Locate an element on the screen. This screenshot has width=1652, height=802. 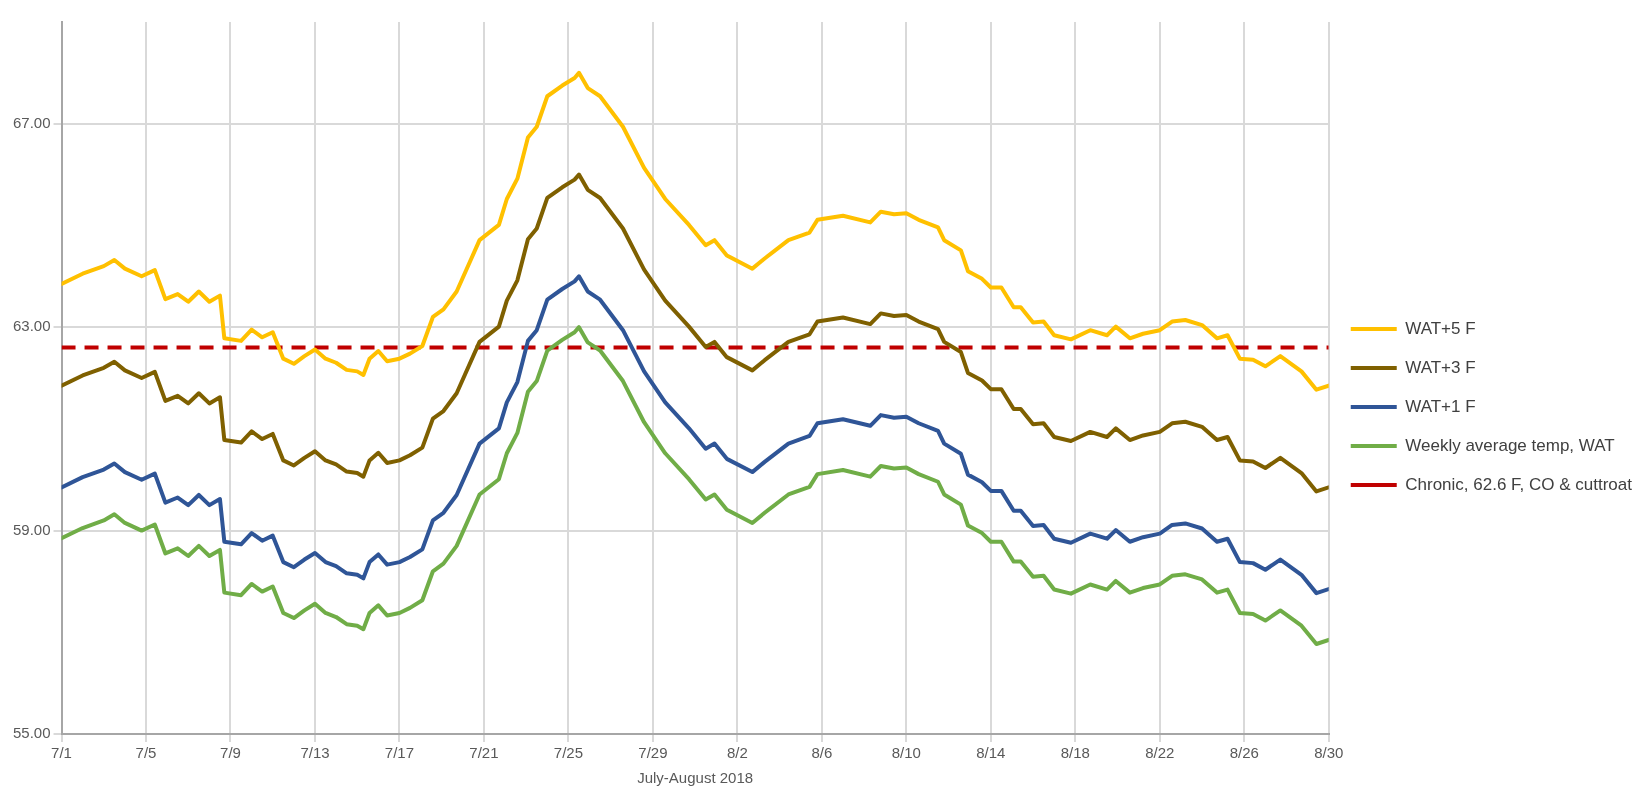
x-tick-label: 7/1 is located at coordinates (61, 753).